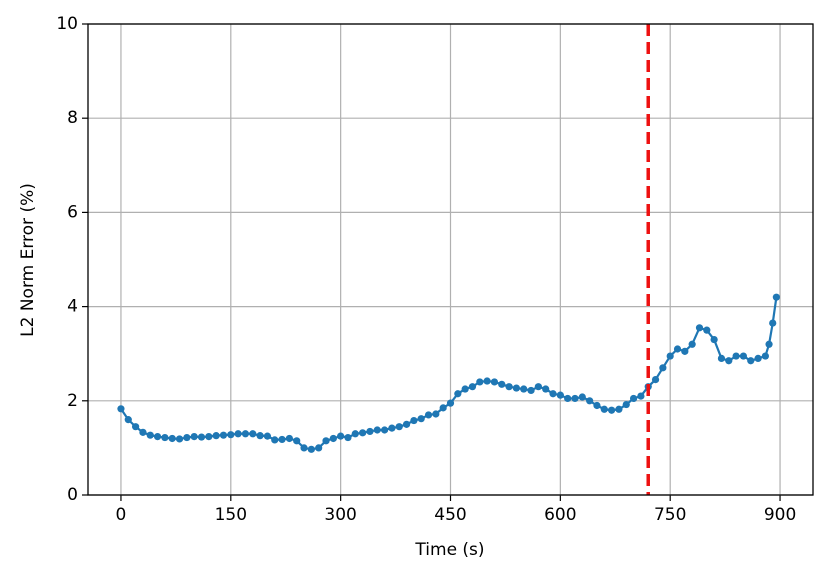  What do you see at coordinates (560, 515) in the screenshot?
I see `x-tick-label: 600` at bounding box center [560, 515].